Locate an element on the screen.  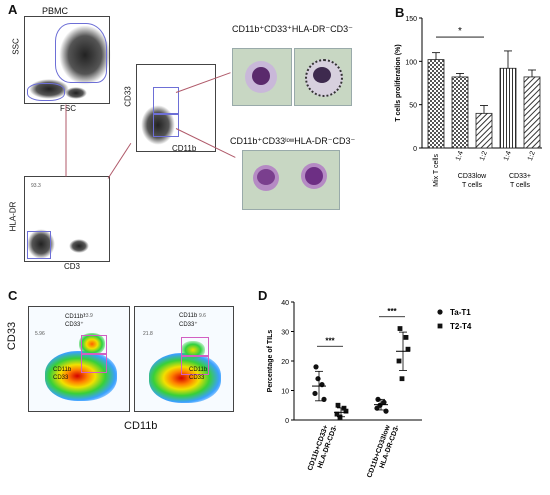
b-sig-label: * is located at coordinates (460, 31).